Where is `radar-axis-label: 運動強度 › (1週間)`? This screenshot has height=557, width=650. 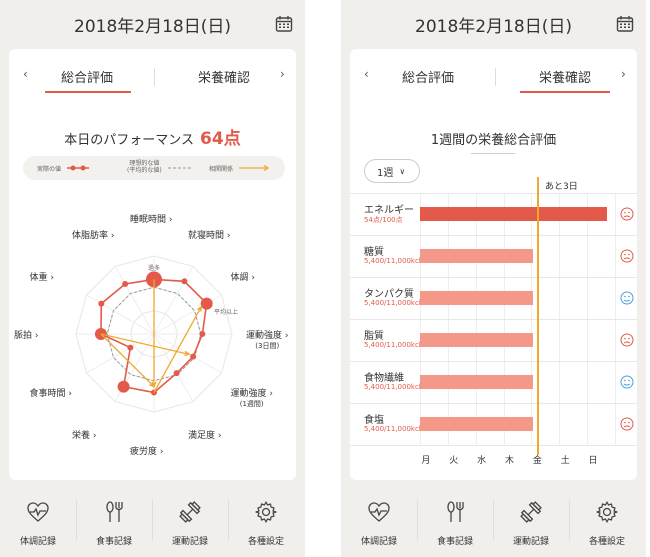 radar-axis-label: 運動強度 › (1週間) is located at coordinates (251, 397).